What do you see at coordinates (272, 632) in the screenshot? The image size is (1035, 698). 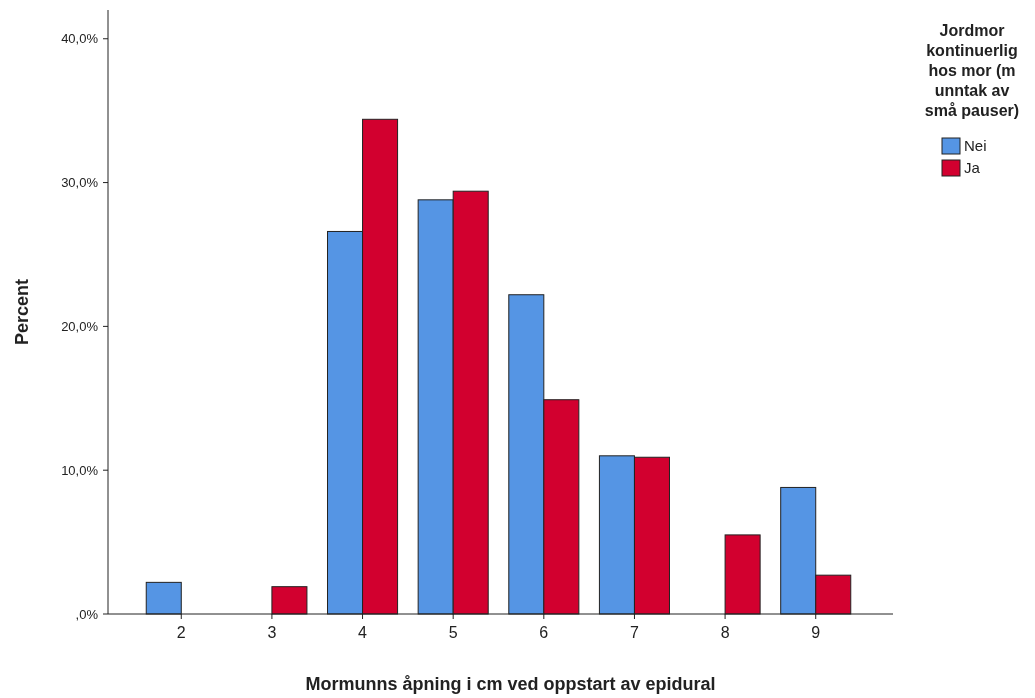 I see `x-tick-label: 3` at bounding box center [272, 632].